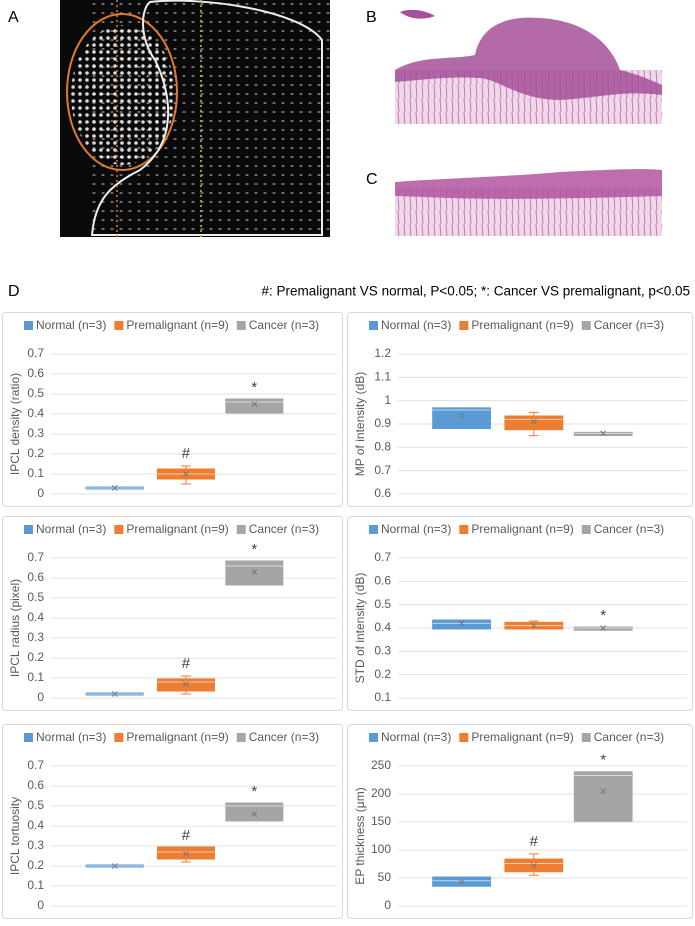 This screenshot has height=926, width=695. Describe the element at coordinates (360, 424) in the screenshot. I see `y-axis-title: MP of intensity (dB)` at that location.